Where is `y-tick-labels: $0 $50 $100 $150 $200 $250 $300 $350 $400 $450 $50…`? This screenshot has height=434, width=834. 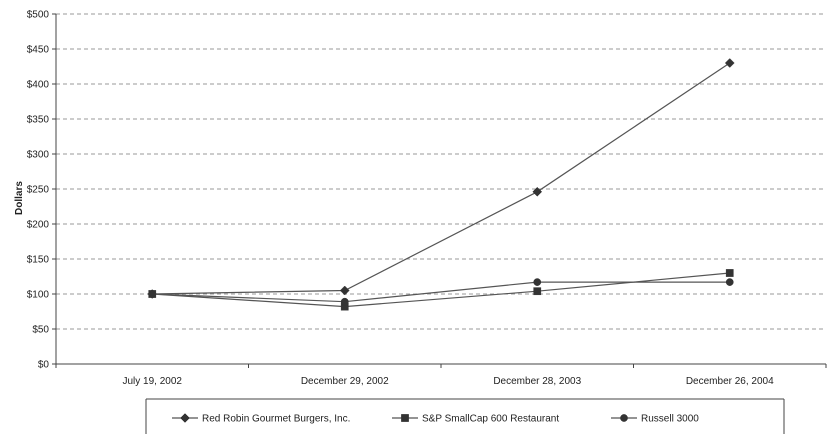 y-tick-labels: $0 $50 $100 $150 $200 $250 $300 $350 $400 $450 $50… is located at coordinates (38, 190).